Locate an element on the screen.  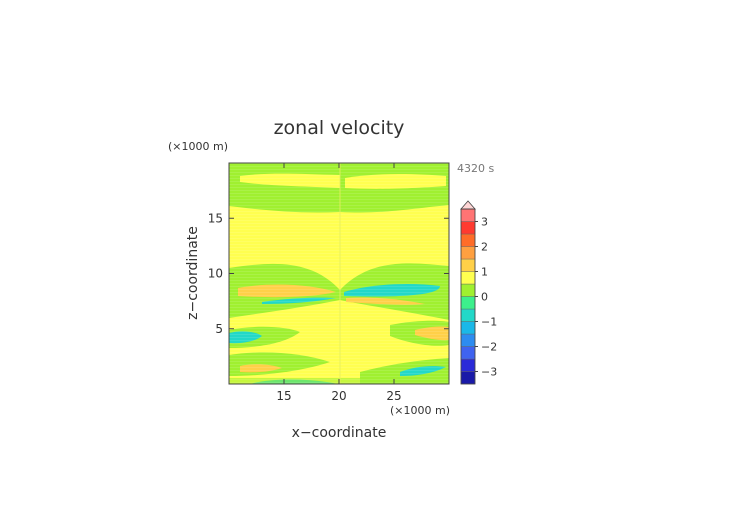
colorbar-tick-label: 3 is located at coordinates (484, 222).